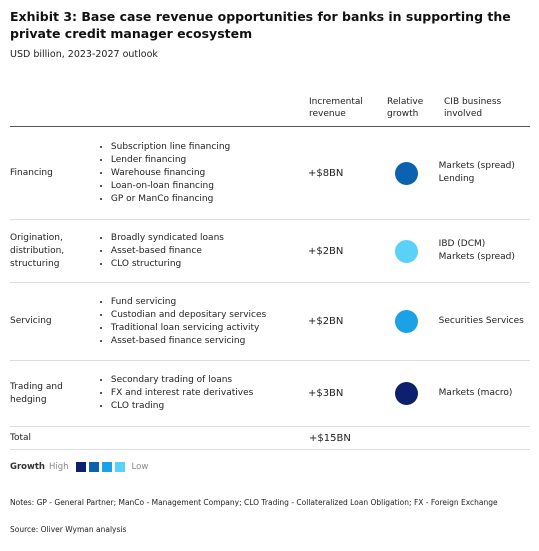  Describe the element at coordinates (31, 321) in the screenshot. I see `row-label: Servicing` at that location.